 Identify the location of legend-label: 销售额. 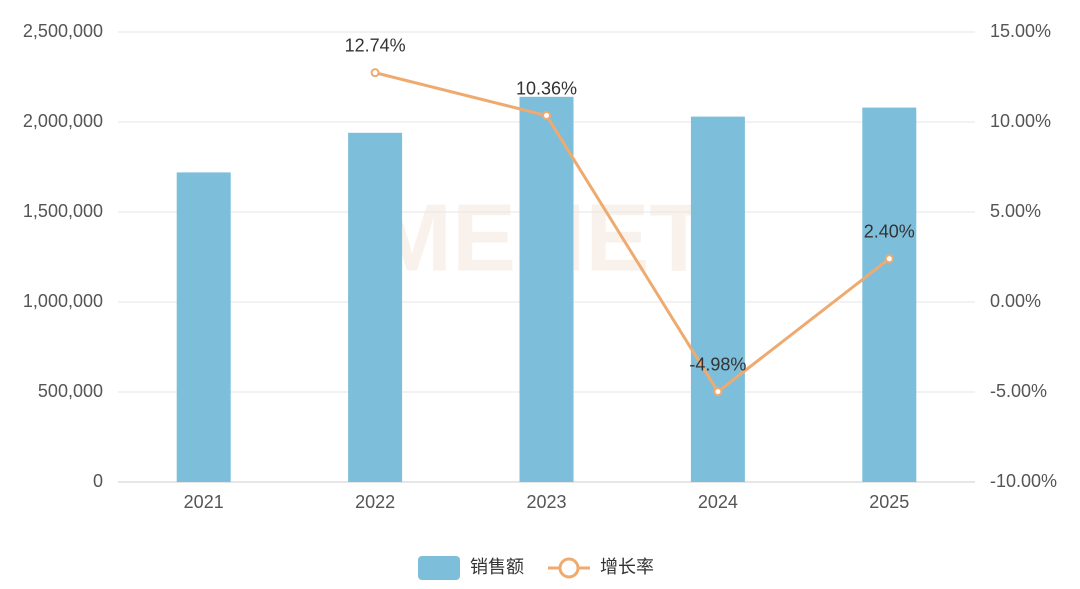
(497, 567).